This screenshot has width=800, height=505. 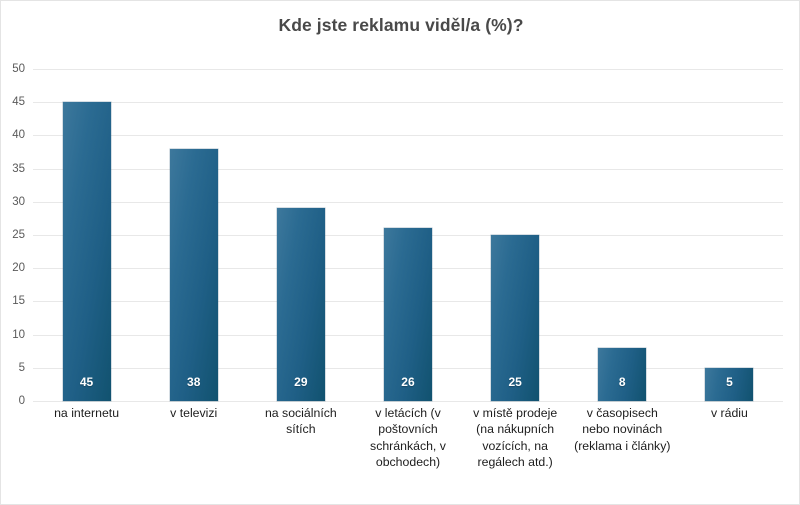 What do you see at coordinates (193, 274) in the screenshot?
I see `bar: 38` at bounding box center [193, 274].